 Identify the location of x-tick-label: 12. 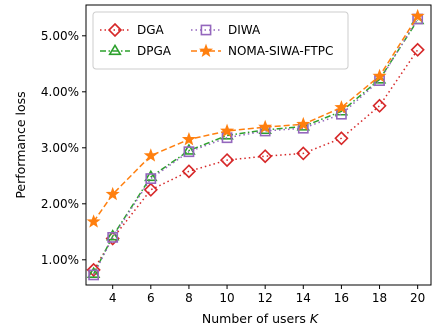
(265, 298).